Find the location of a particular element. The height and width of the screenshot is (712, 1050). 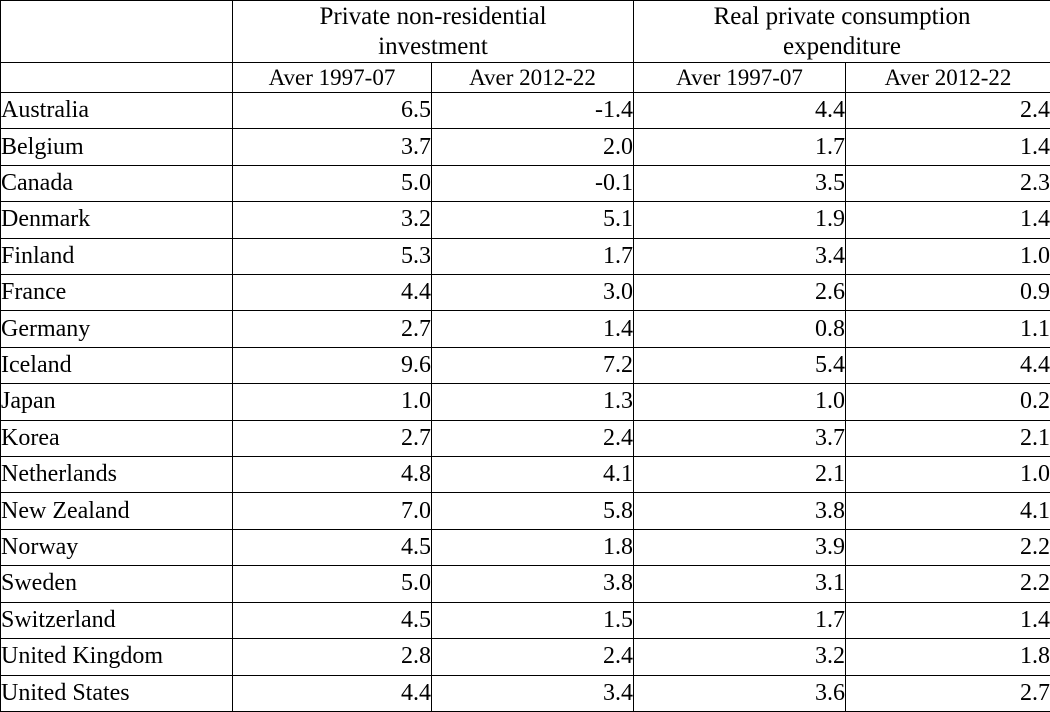

country-cell: France is located at coordinates (116, 293).